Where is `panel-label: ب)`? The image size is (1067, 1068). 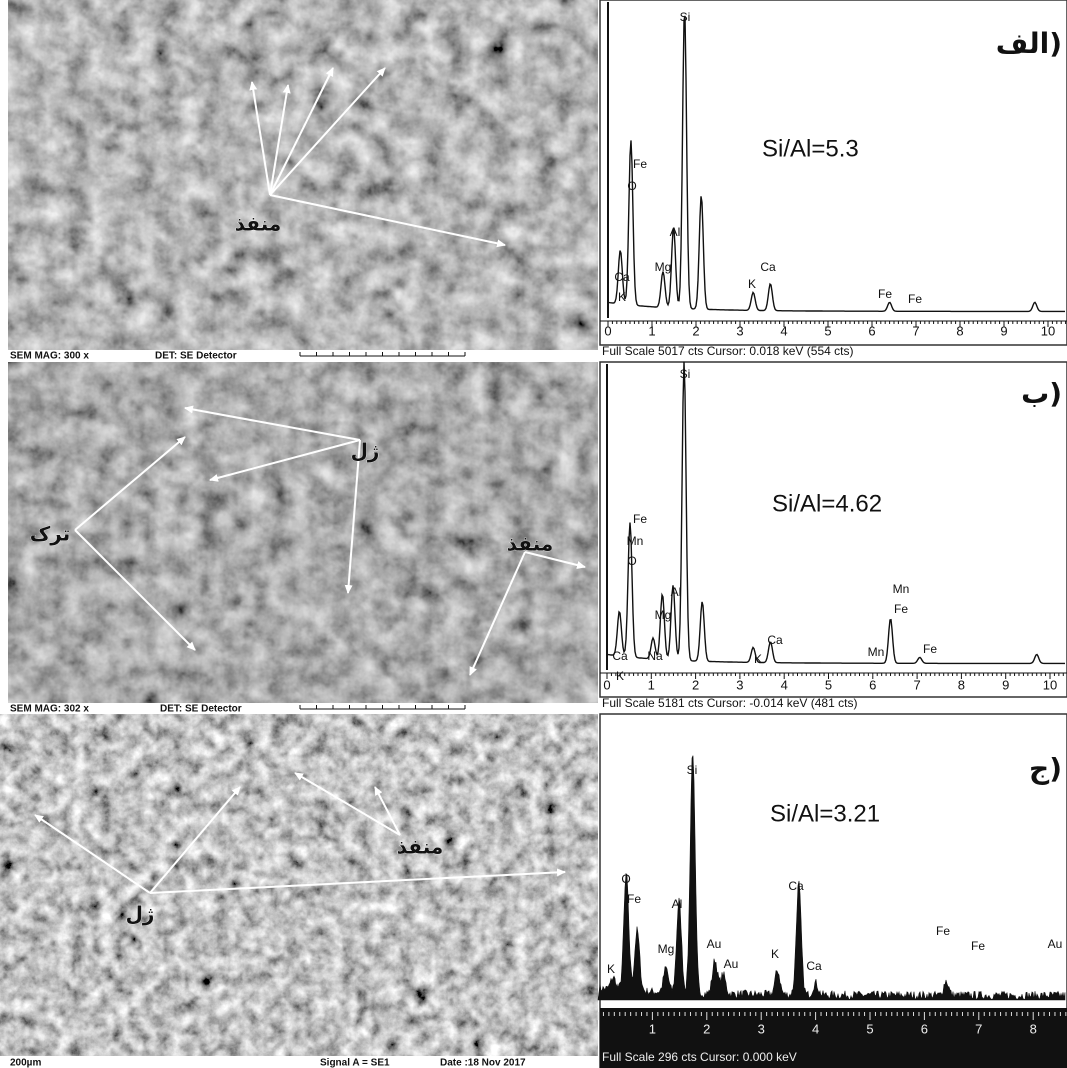 panel-label: ب) is located at coordinates (1041, 393).